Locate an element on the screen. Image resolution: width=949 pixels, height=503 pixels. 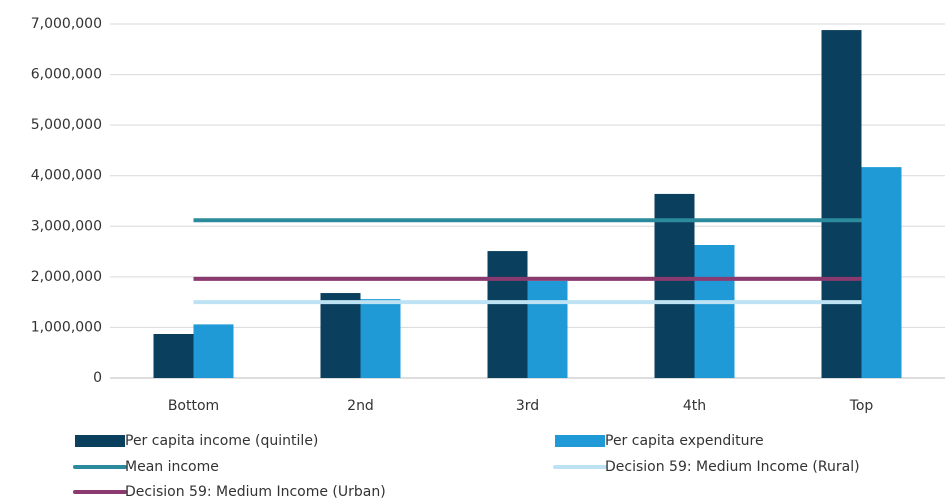
legend-label: Decision 59: Medium Income (Urban) is located at coordinates (255, 492).